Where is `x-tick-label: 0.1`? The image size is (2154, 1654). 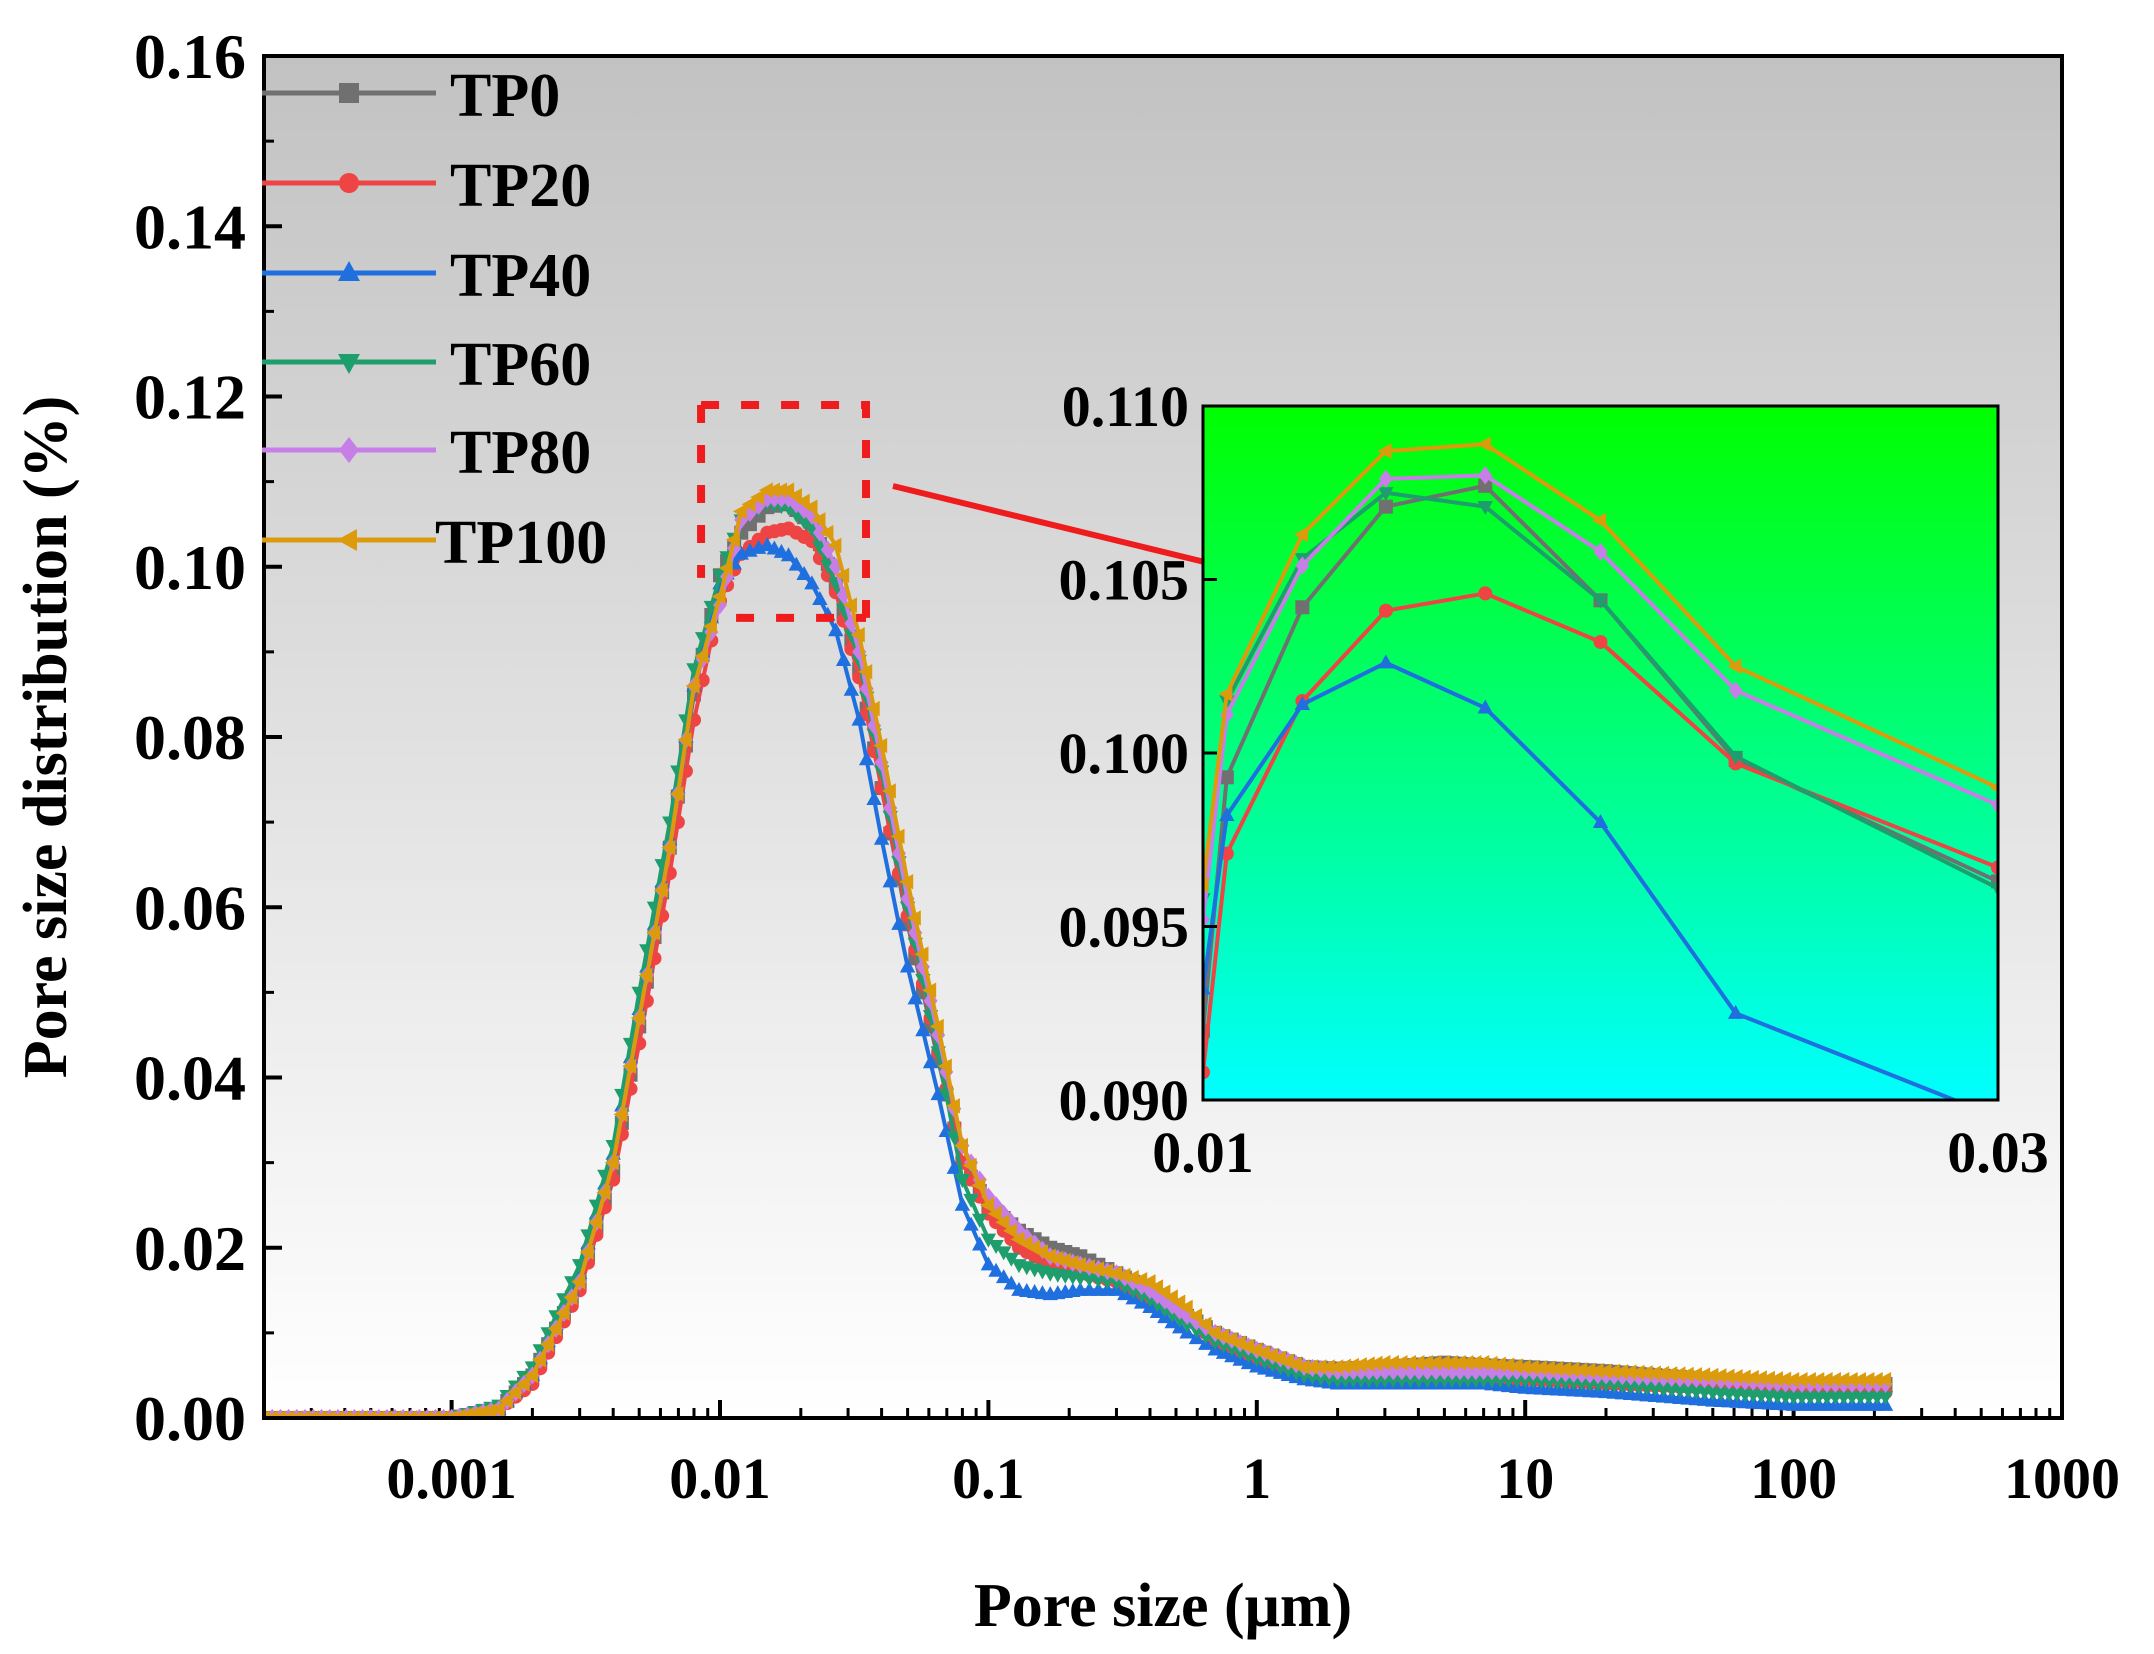 x-tick-label: 0.1 is located at coordinates (988, 1478).